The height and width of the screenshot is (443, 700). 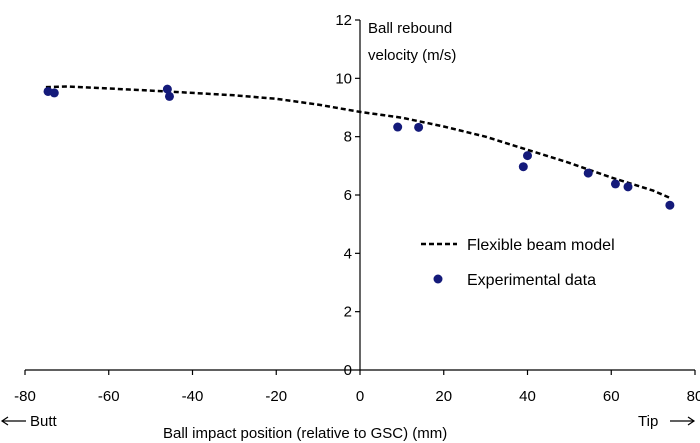 What do you see at coordinates (410, 28) in the screenshot?
I see `y-axis-label-line1: Ball rebound` at bounding box center [410, 28].